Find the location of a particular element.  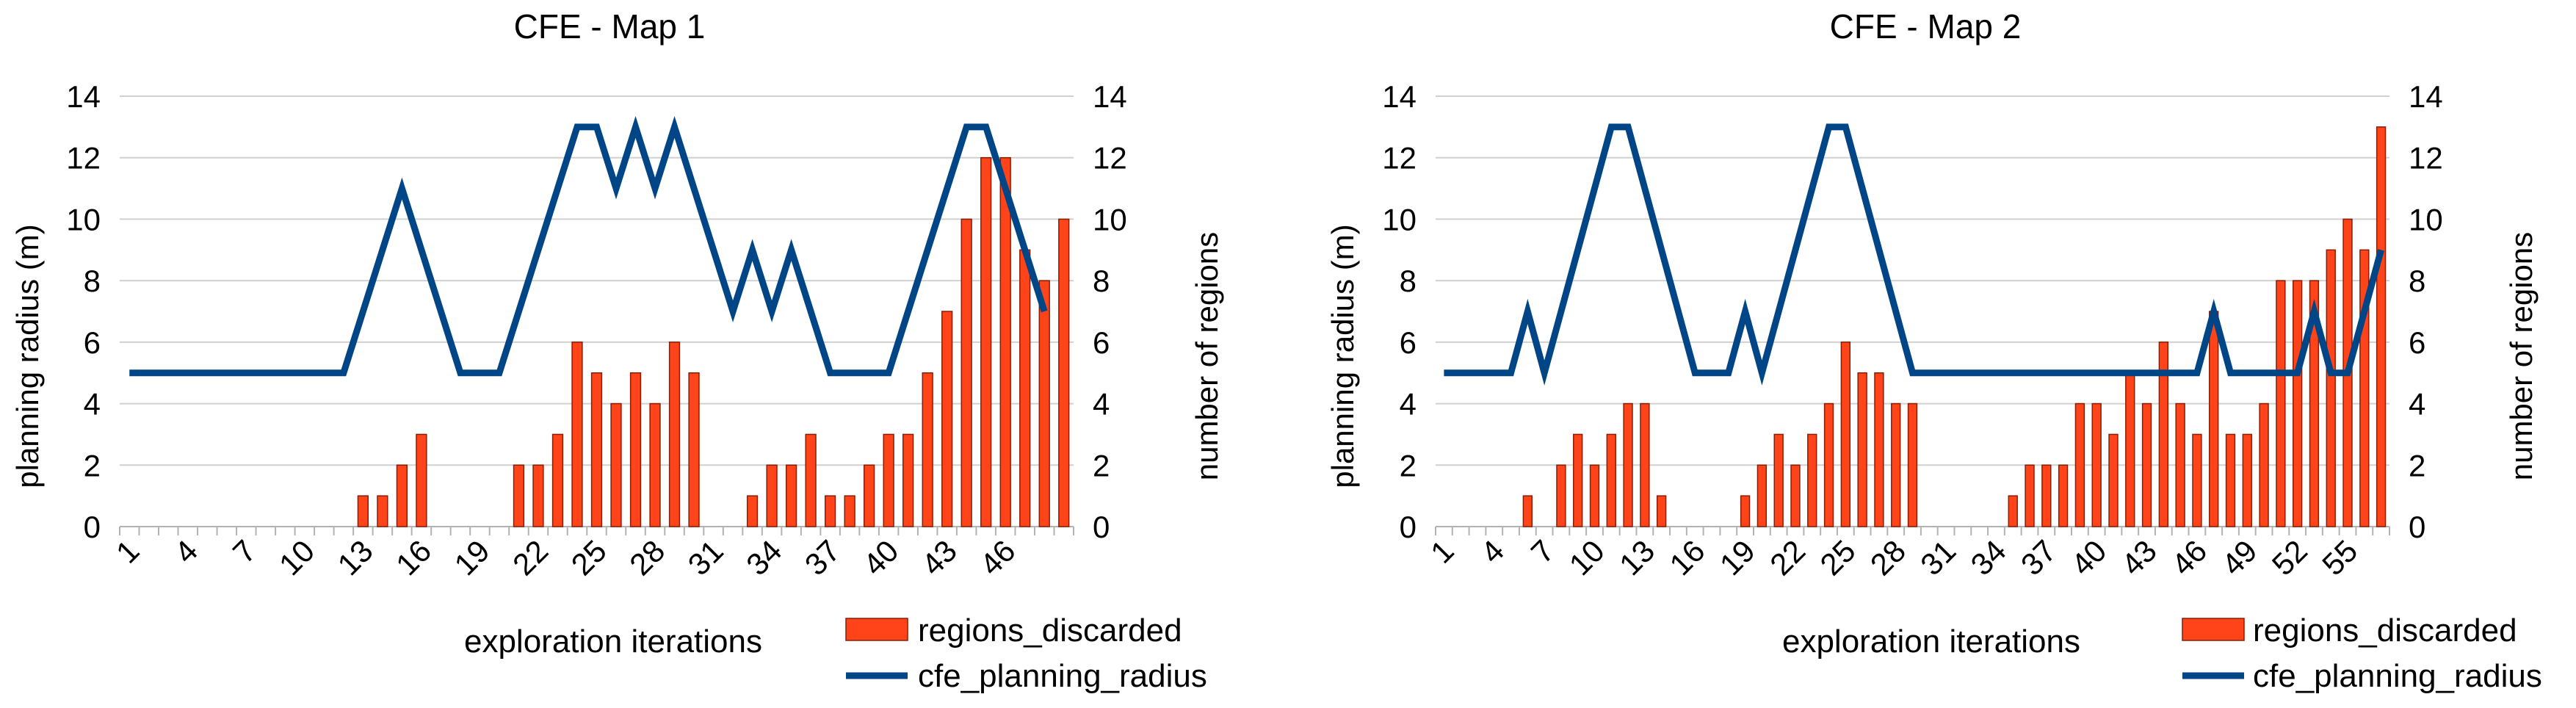

y-tick-right-8: 8 is located at coordinates (1101, 281).